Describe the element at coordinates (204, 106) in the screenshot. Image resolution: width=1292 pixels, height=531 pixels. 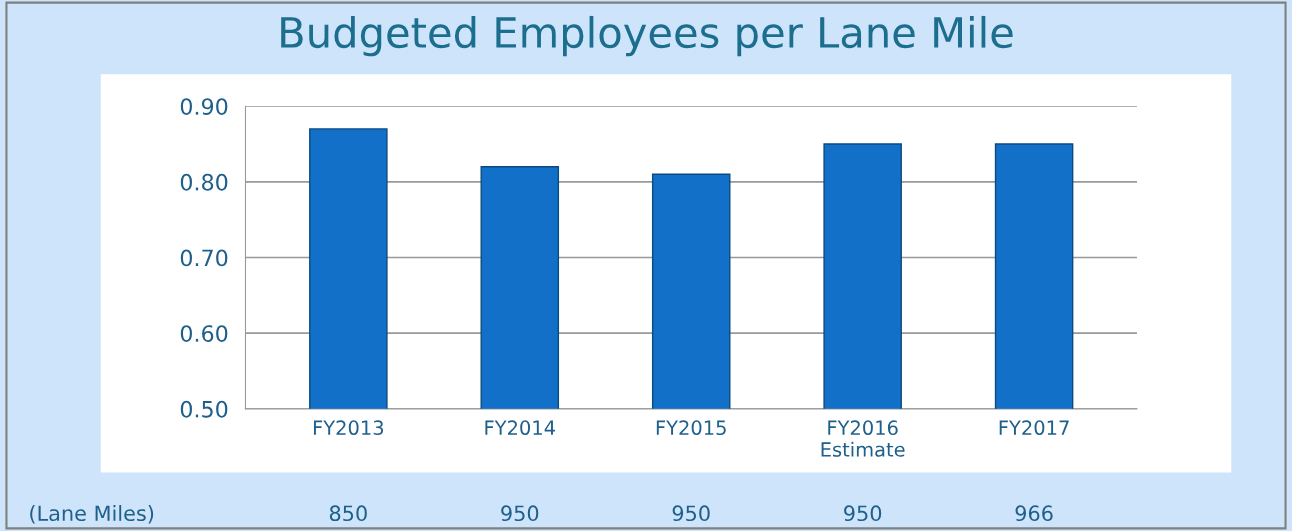
I see `y-tick-label: 0.90` at that location.